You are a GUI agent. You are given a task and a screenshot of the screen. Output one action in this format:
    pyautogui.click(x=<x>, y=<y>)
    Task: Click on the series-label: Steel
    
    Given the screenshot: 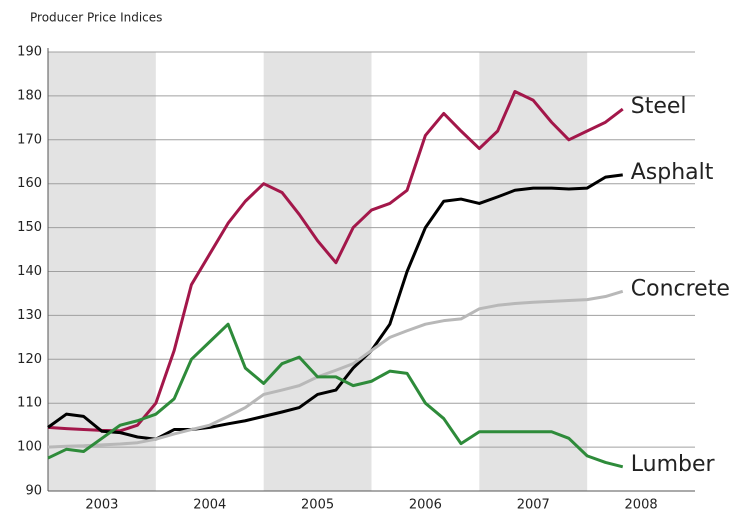 What is the action you would take?
    pyautogui.click(x=659, y=106)
    